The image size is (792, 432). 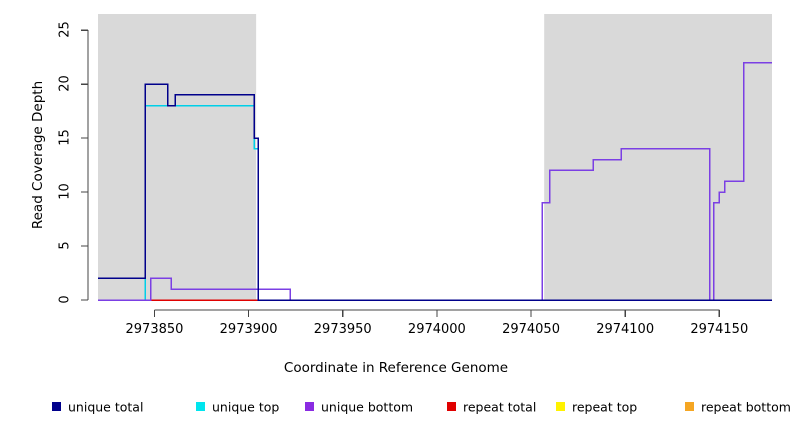 I want to click on legend-item-unique-bottom: unique bottom, so click(x=359, y=407).